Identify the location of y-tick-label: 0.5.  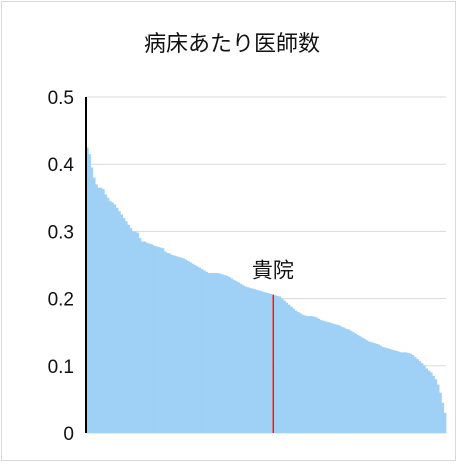
(61, 98).